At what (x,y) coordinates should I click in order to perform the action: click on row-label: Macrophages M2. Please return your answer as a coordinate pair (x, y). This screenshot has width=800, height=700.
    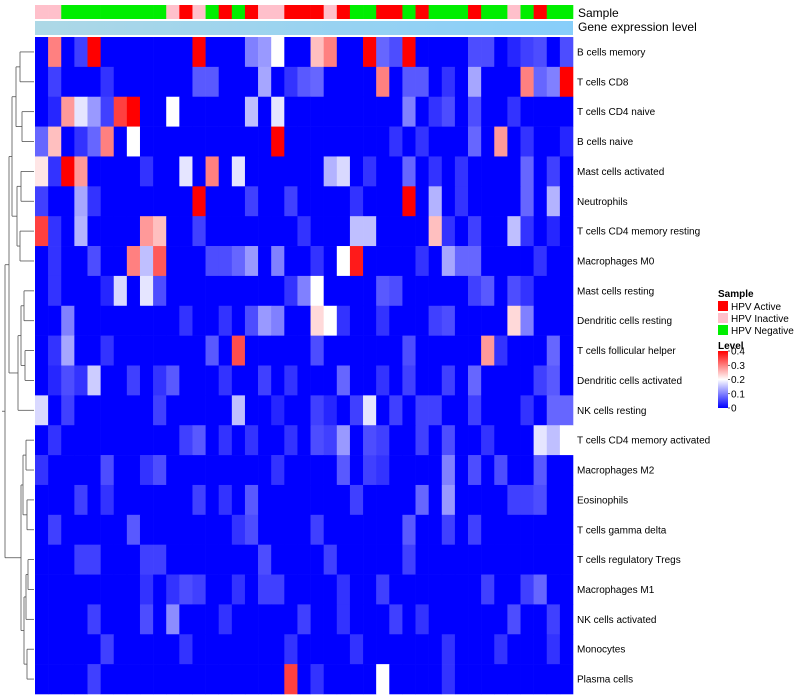
    Looking at the image, I should click on (616, 471).